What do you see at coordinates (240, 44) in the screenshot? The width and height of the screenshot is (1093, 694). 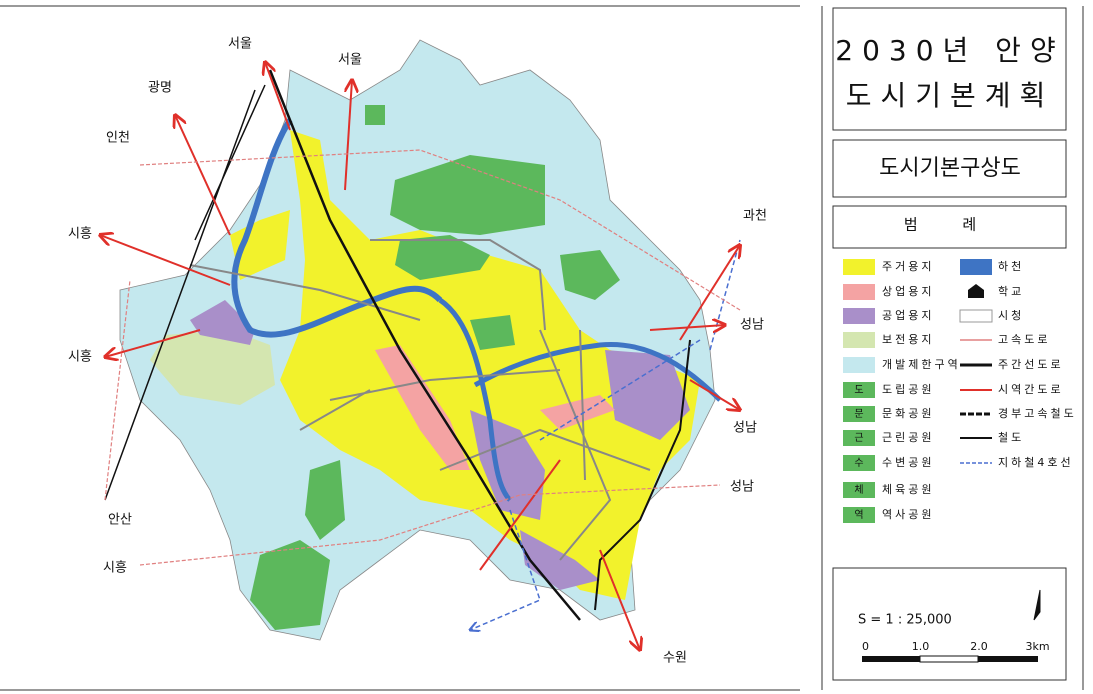 I see `place-label: 서울` at bounding box center [240, 44].